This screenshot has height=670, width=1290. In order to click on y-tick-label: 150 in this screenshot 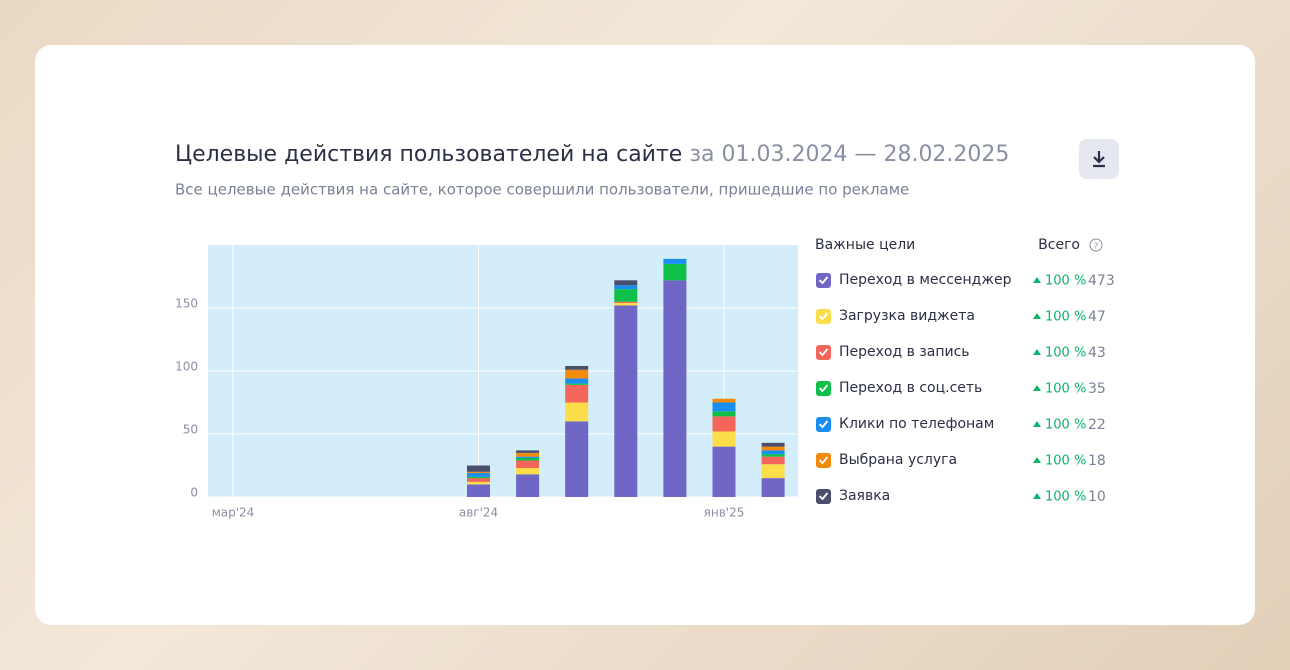, I will do `click(186, 304)`.